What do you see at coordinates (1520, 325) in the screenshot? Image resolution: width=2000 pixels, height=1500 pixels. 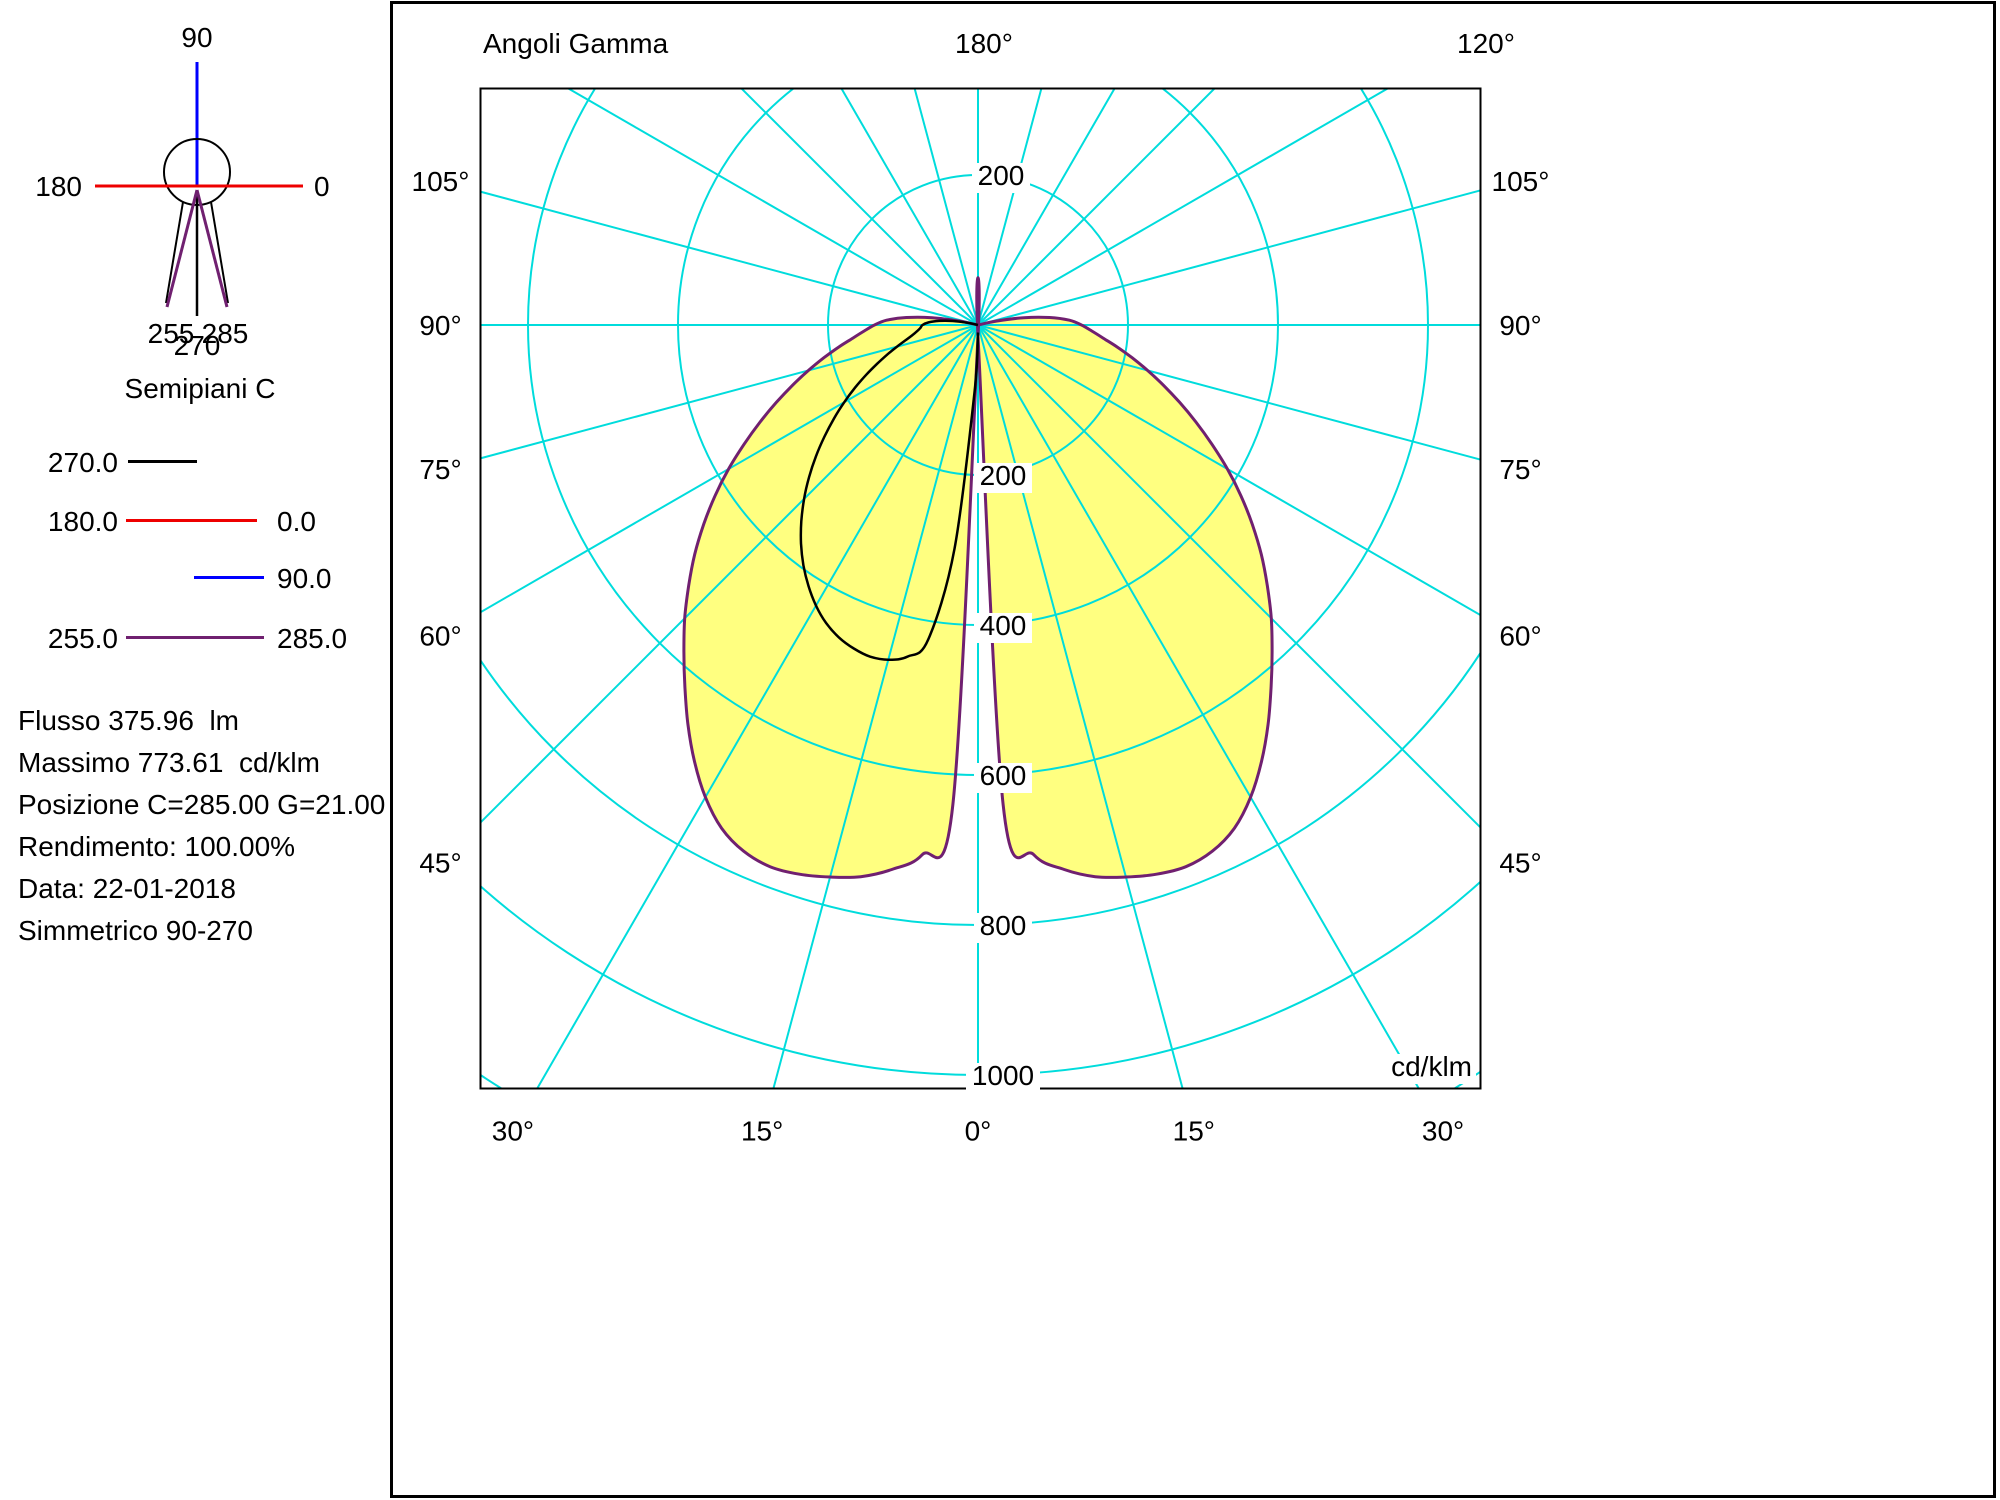 I see `gamma-label-right: 90°` at bounding box center [1520, 325].